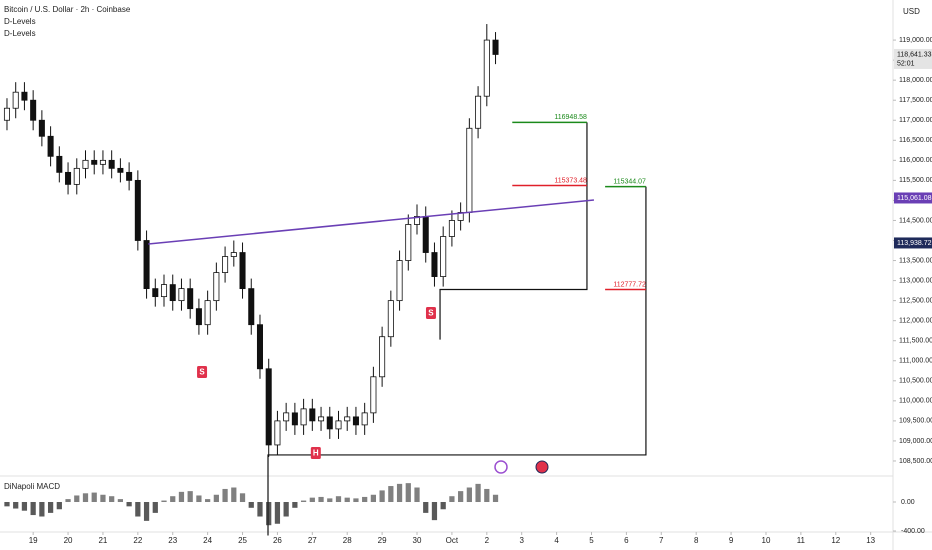 This screenshot has height=550, width=932. I want to click on y-tick-label: 118,000.00, so click(915, 80).